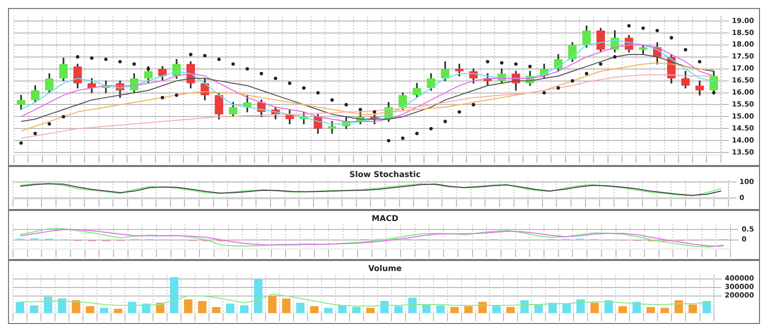 The height and width of the screenshot is (332, 768). What do you see at coordinates (385, 268) in the screenshot?
I see `chart-title: Volume` at bounding box center [385, 268].